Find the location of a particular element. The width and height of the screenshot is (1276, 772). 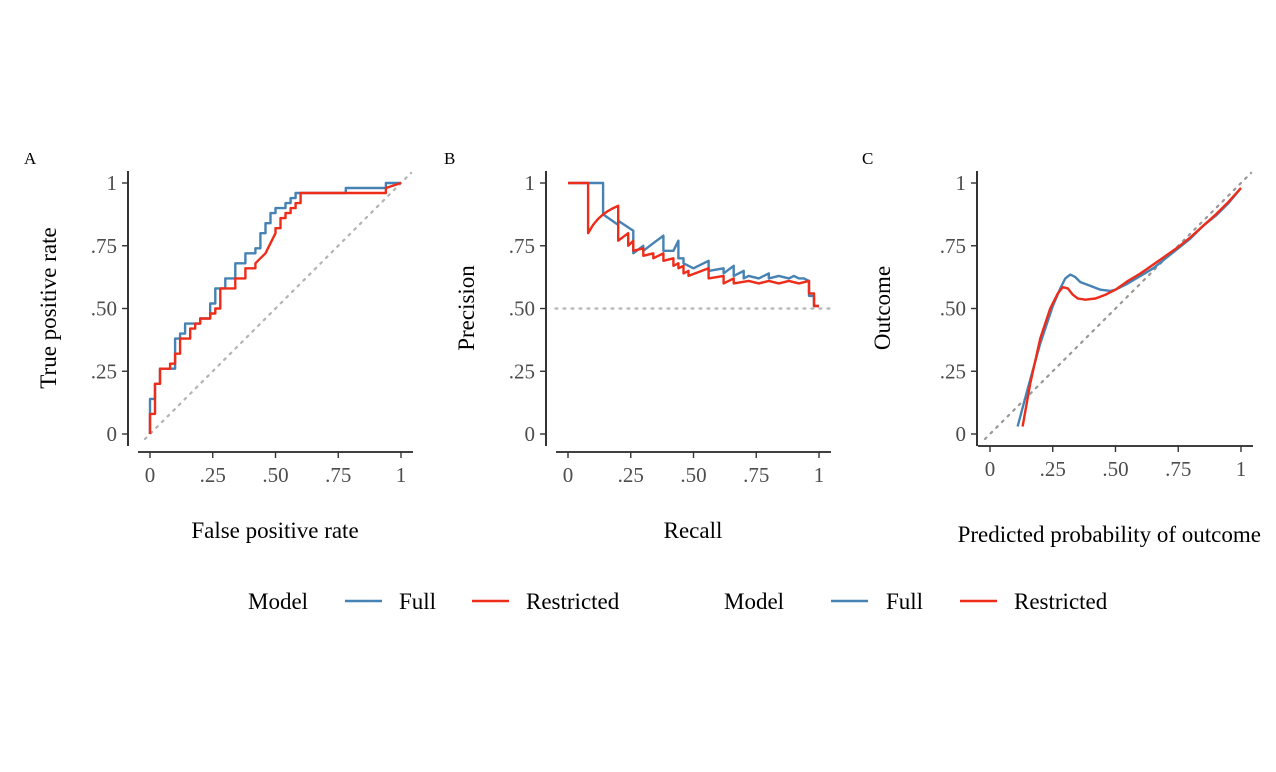

legend-left: Model Full Restricted is located at coordinates (434, 601).